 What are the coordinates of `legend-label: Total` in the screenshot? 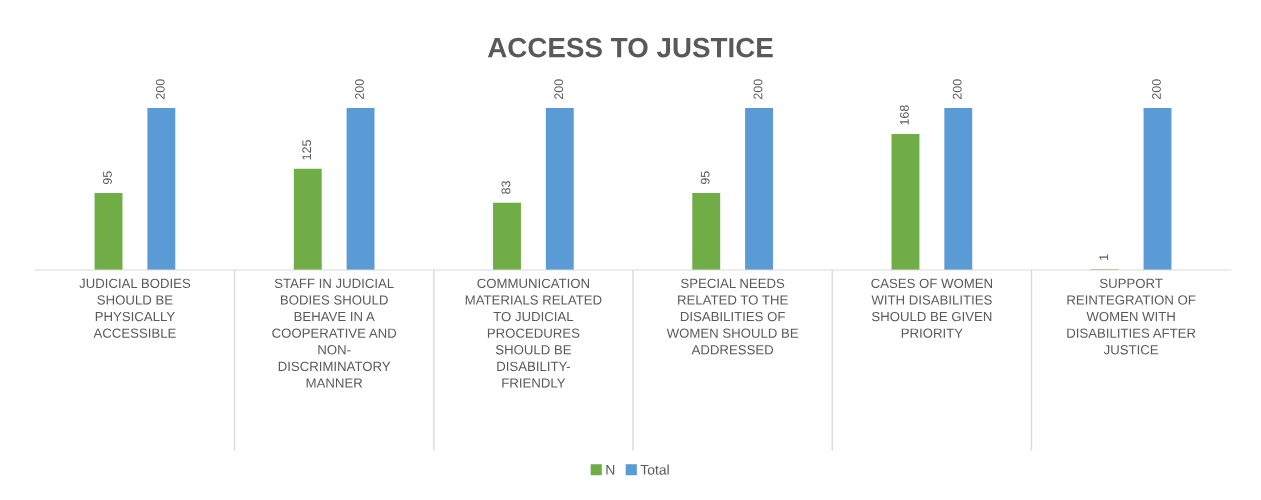 It's located at (654, 469).